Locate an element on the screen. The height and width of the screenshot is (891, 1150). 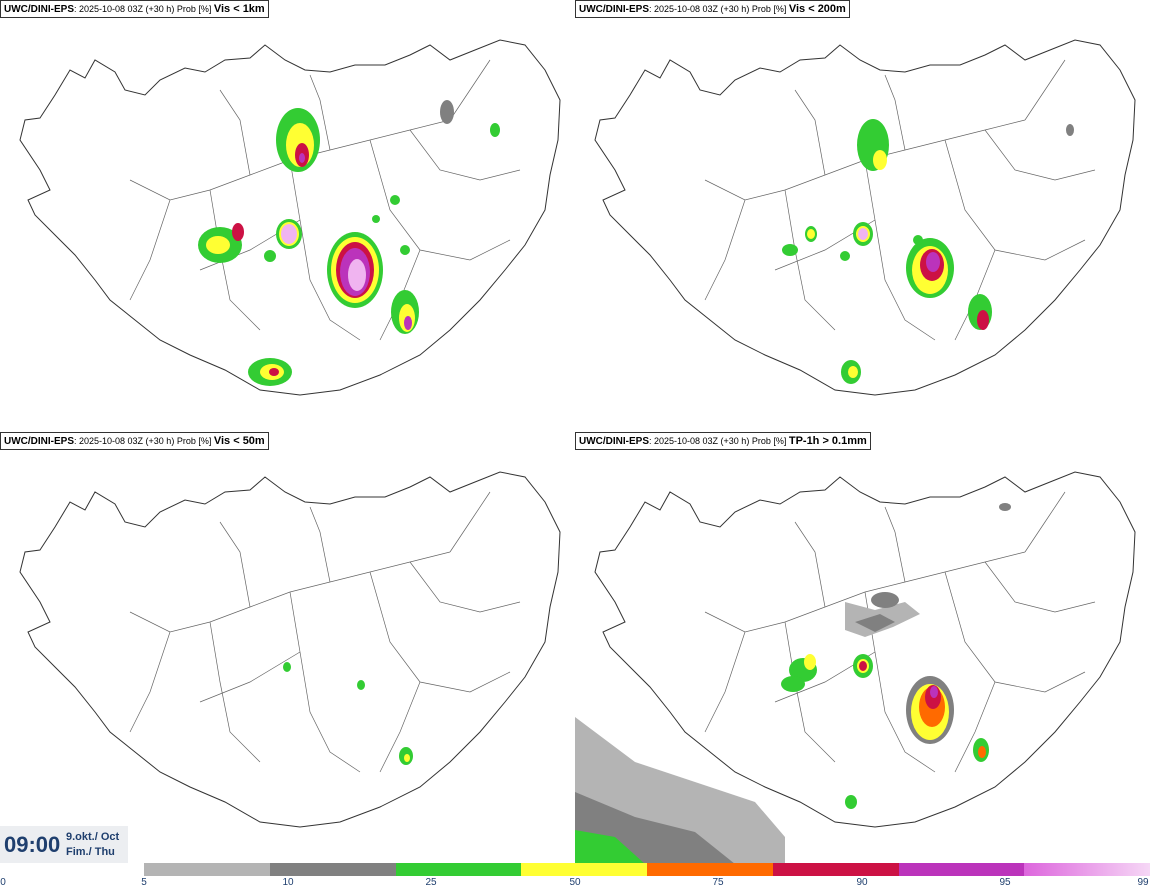
colorbar-tick-label: 75 is located at coordinates (718, 882).